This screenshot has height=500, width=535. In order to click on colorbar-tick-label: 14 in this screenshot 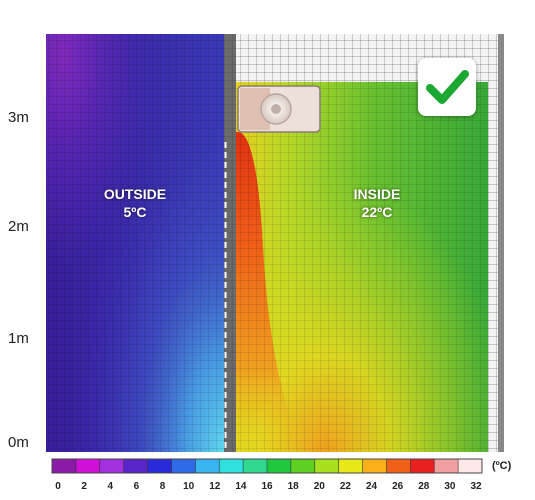, I will do `click(241, 486)`.